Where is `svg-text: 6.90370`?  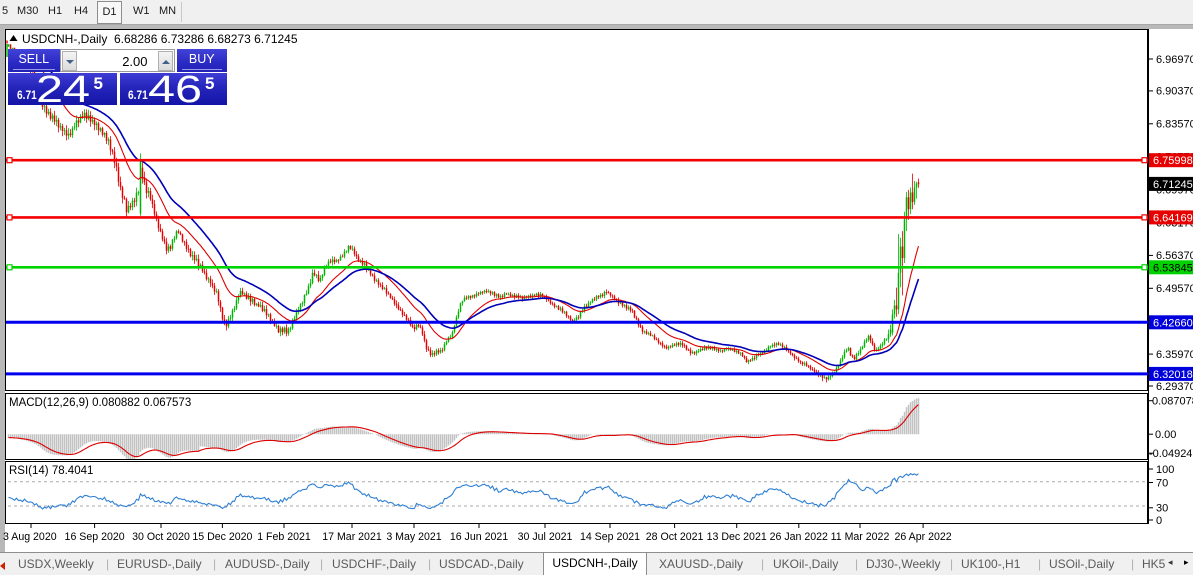
svg-text: 6.90370 is located at coordinates (1174, 92).